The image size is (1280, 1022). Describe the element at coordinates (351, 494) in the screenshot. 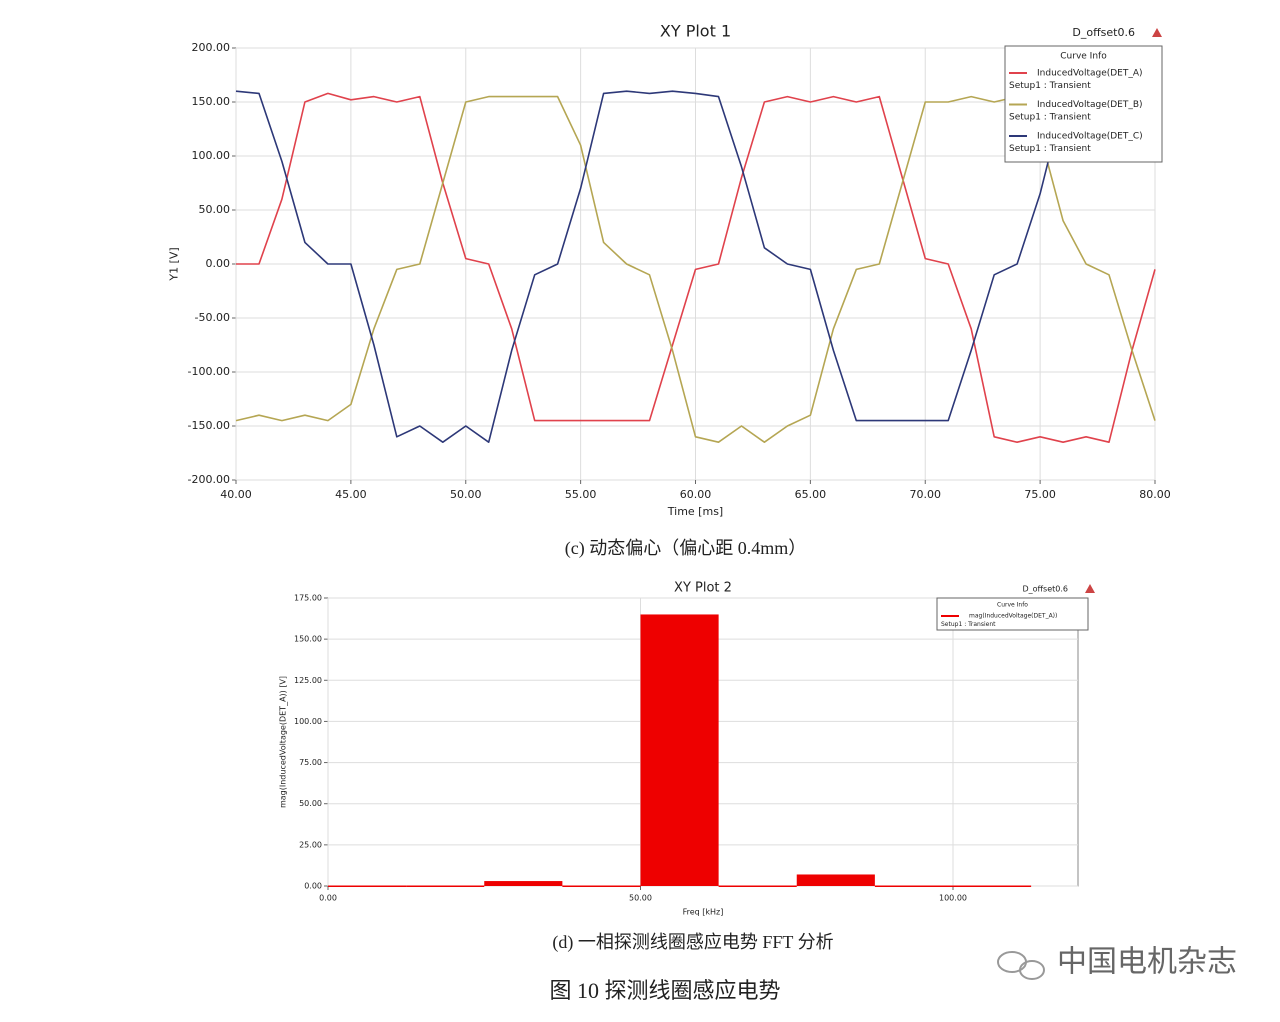

I see `x-tick-label: 45.00` at that location.